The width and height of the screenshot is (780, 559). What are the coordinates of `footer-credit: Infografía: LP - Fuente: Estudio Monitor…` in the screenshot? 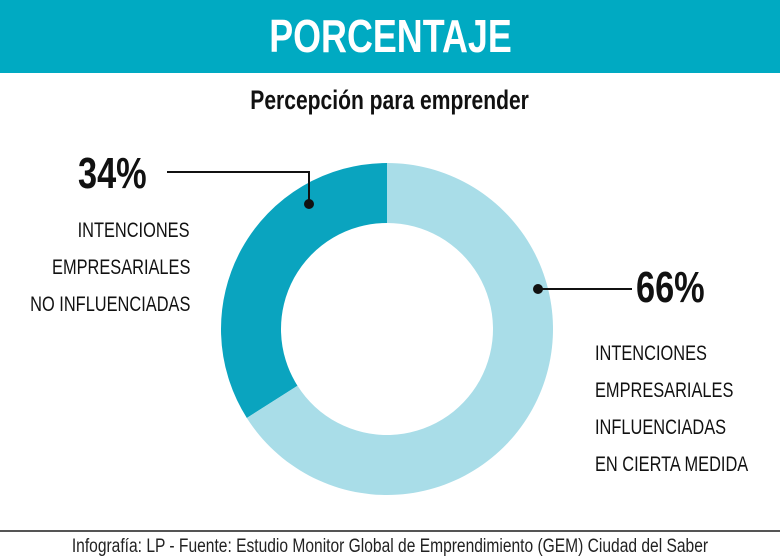 It's located at (390, 546).